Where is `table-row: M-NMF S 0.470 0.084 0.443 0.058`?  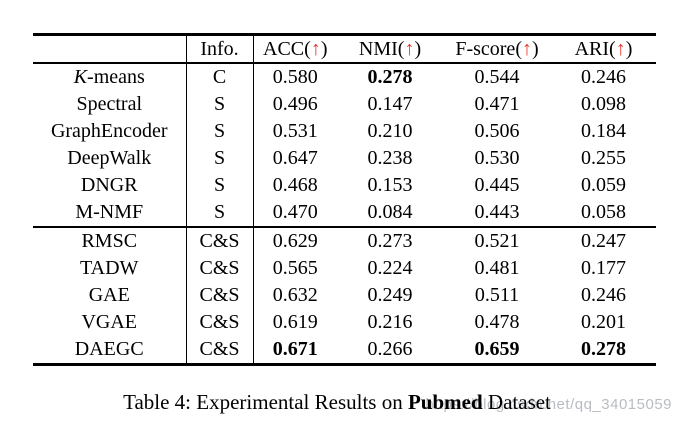
table-row: M-NMF S 0.470 0.084 0.443 0.058 is located at coordinates (344, 213).